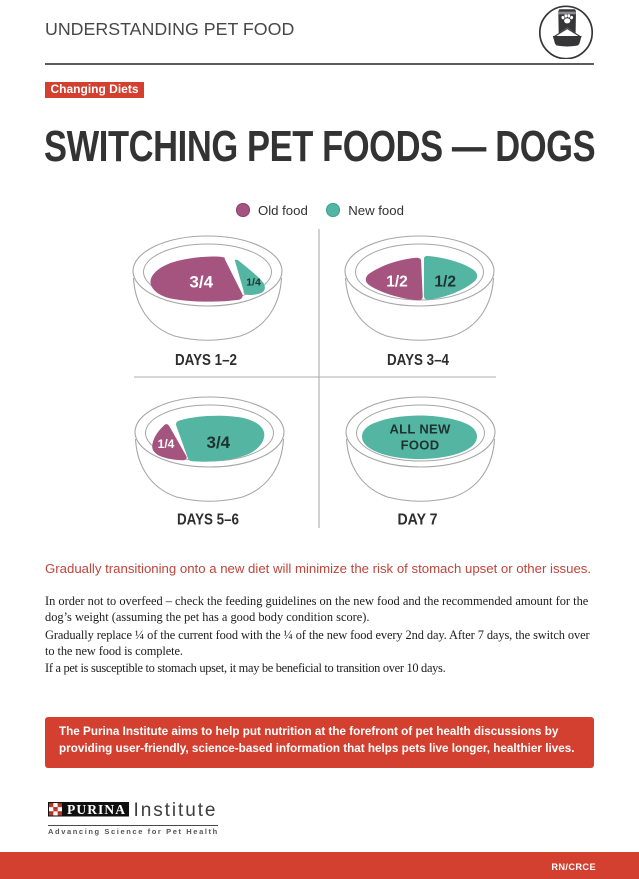 This screenshot has width=639, height=879. What do you see at coordinates (420, 445) in the screenshot?
I see `svg-text: FOOD` at bounding box center [420, 445].